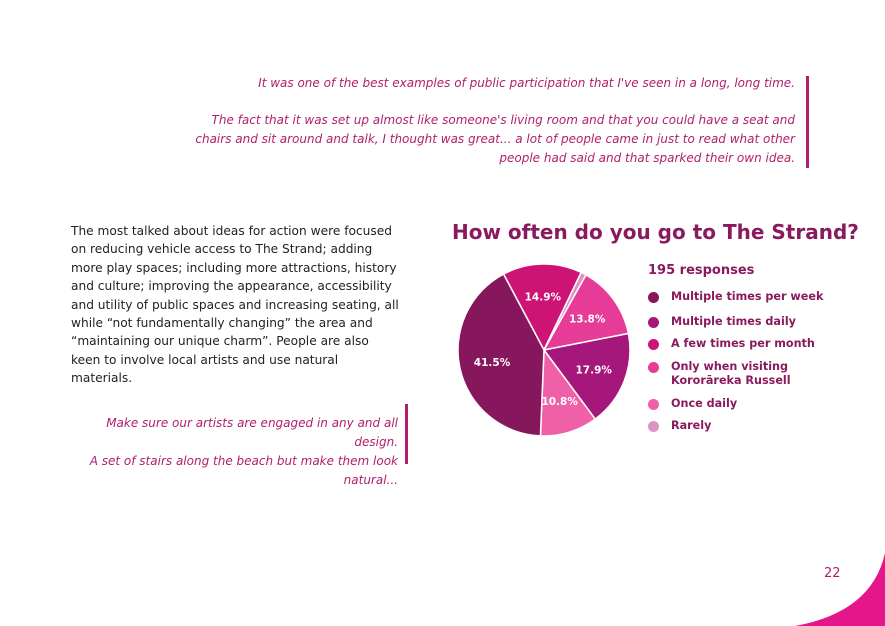  I want to click on legend-label: Rarely, so click(691, 425).